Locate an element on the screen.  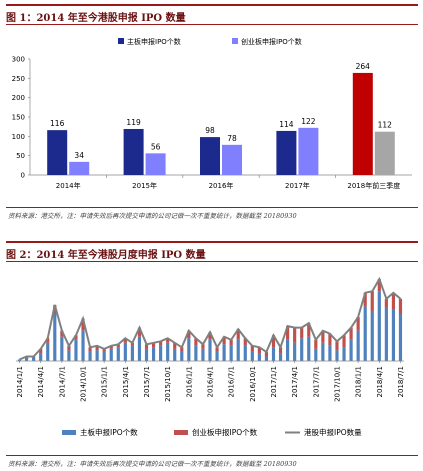
y-tick-label: 250 is located at coordinates (18, 79).